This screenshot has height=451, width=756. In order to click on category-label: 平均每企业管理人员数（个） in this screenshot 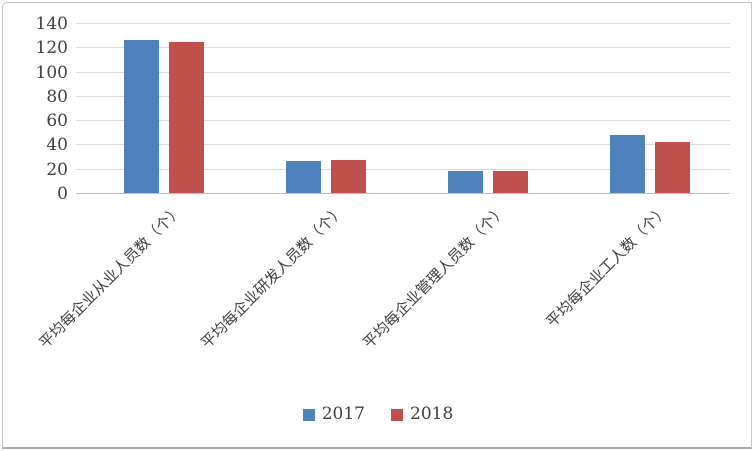, I will do `click(435, 276)`.